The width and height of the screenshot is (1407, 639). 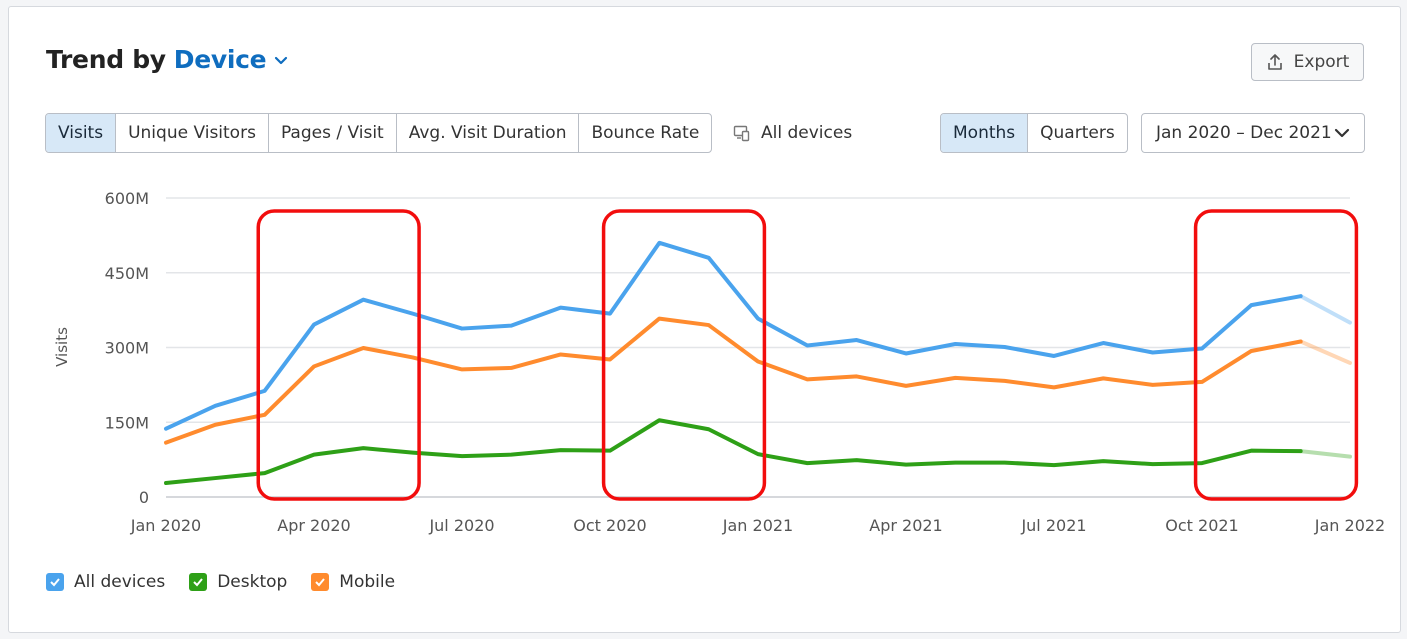 I want to click on x-tick-label: Jan 2020, so click(x=165, y=525).